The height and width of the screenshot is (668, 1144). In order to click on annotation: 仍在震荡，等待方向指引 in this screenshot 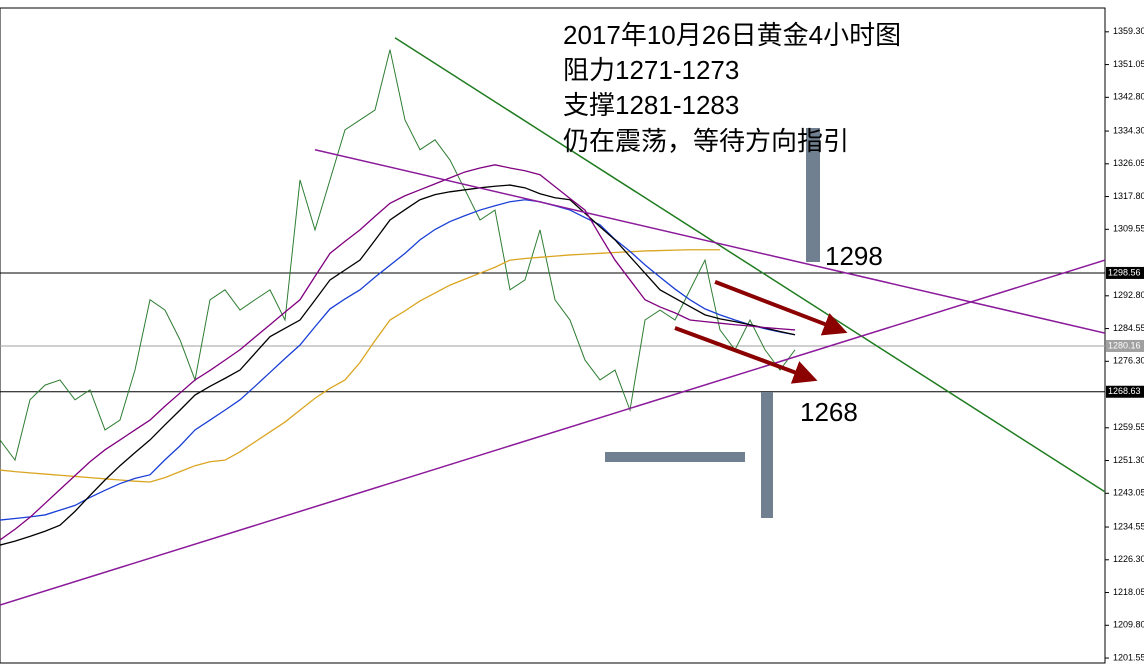, I will do `click(706, 141)`.